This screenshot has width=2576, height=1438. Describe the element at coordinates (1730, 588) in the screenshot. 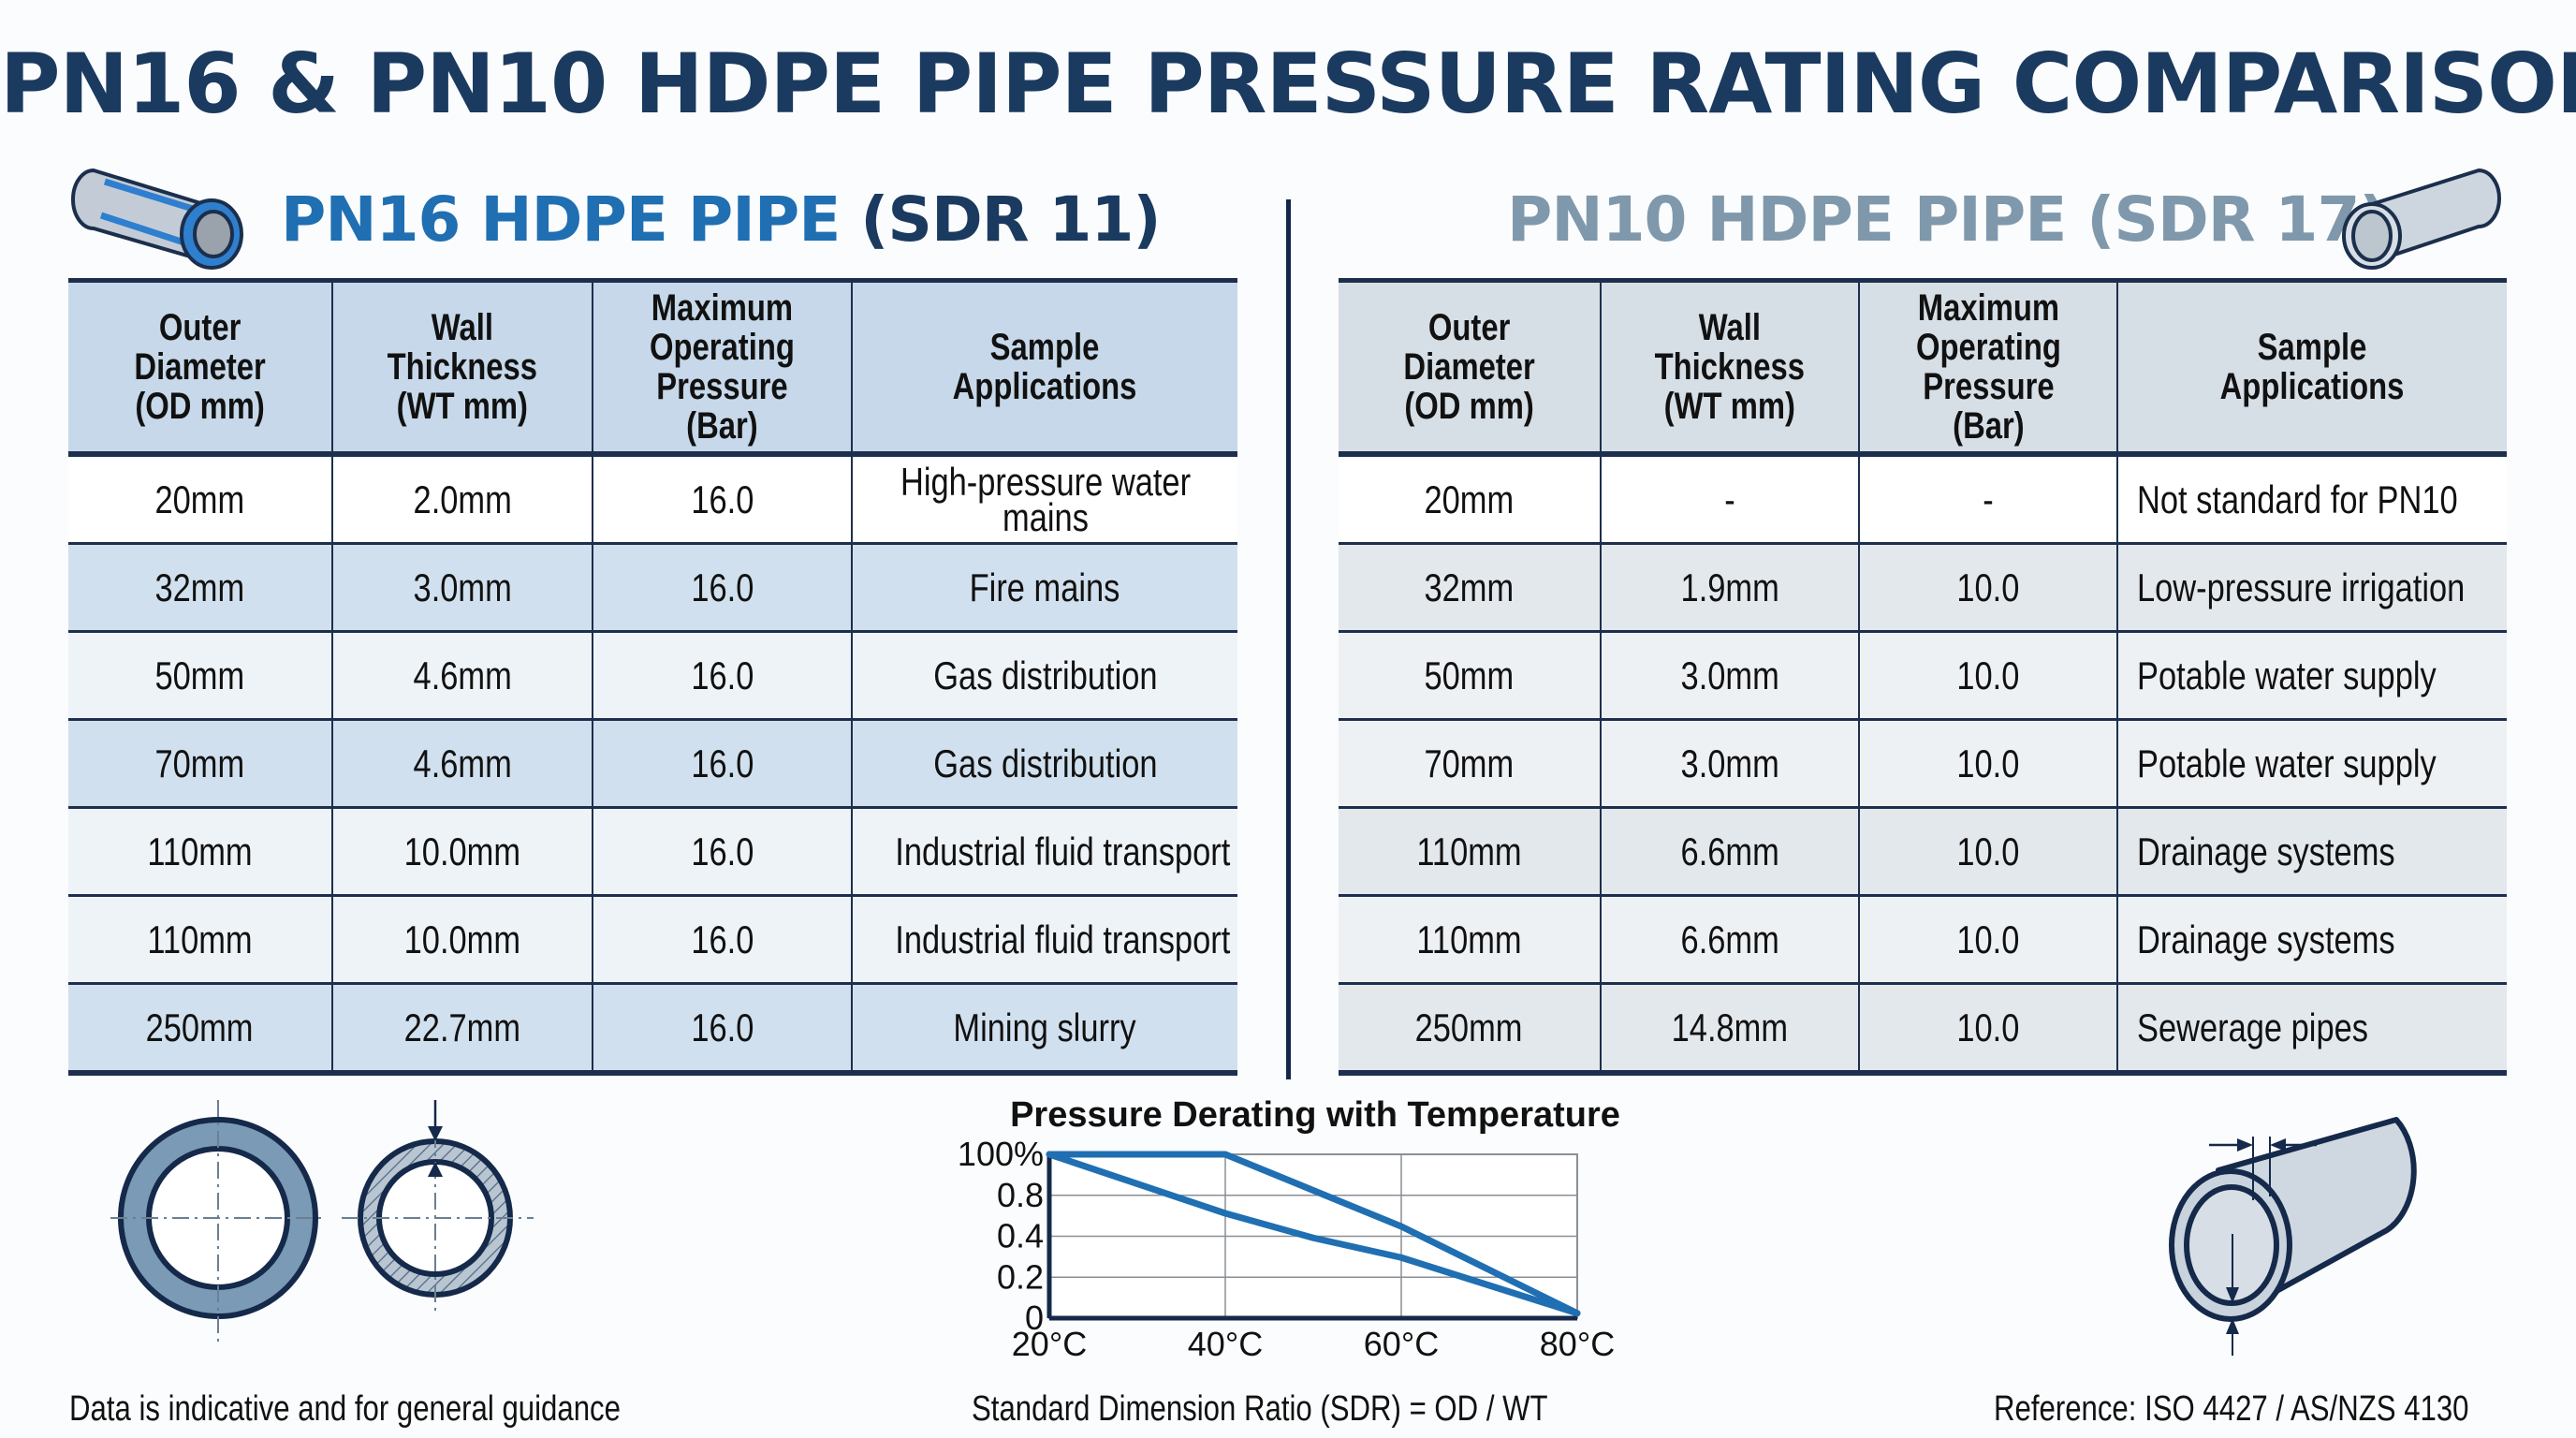

I see `cell-wt: 1.9mm` at that location.